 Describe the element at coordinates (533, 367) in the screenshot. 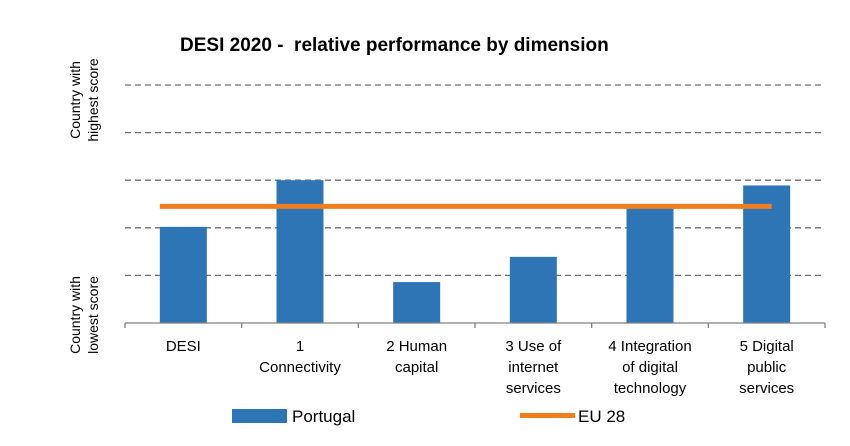

I see `x-tick-label: 3 Use of internet services` at that location.